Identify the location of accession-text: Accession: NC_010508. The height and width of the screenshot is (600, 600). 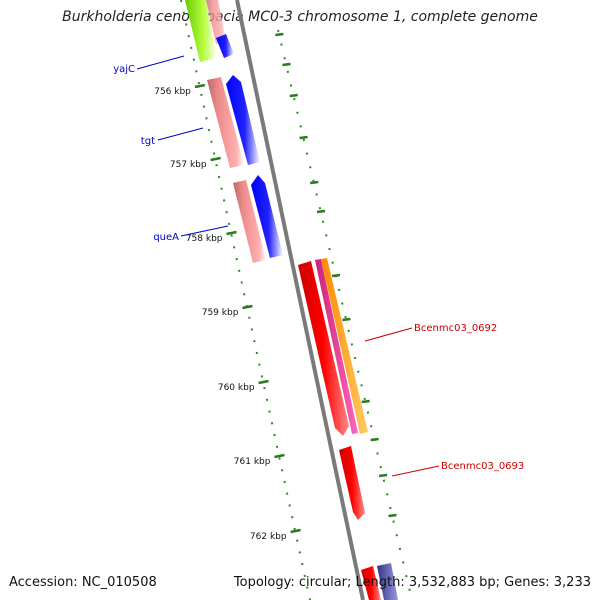
(83, 582).